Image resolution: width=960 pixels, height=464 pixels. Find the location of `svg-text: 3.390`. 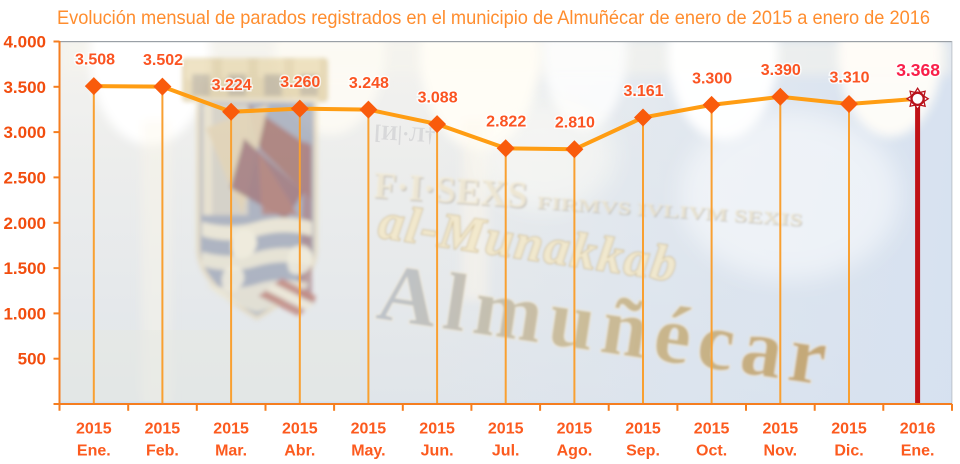

svg-text: 3.390 is located at coordinates (781, 70).